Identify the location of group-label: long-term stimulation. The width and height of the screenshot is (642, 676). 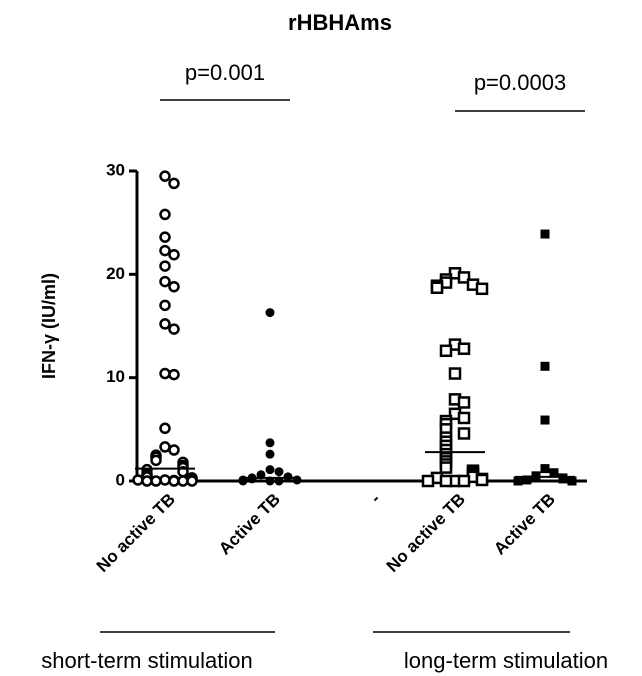
(506, 660).